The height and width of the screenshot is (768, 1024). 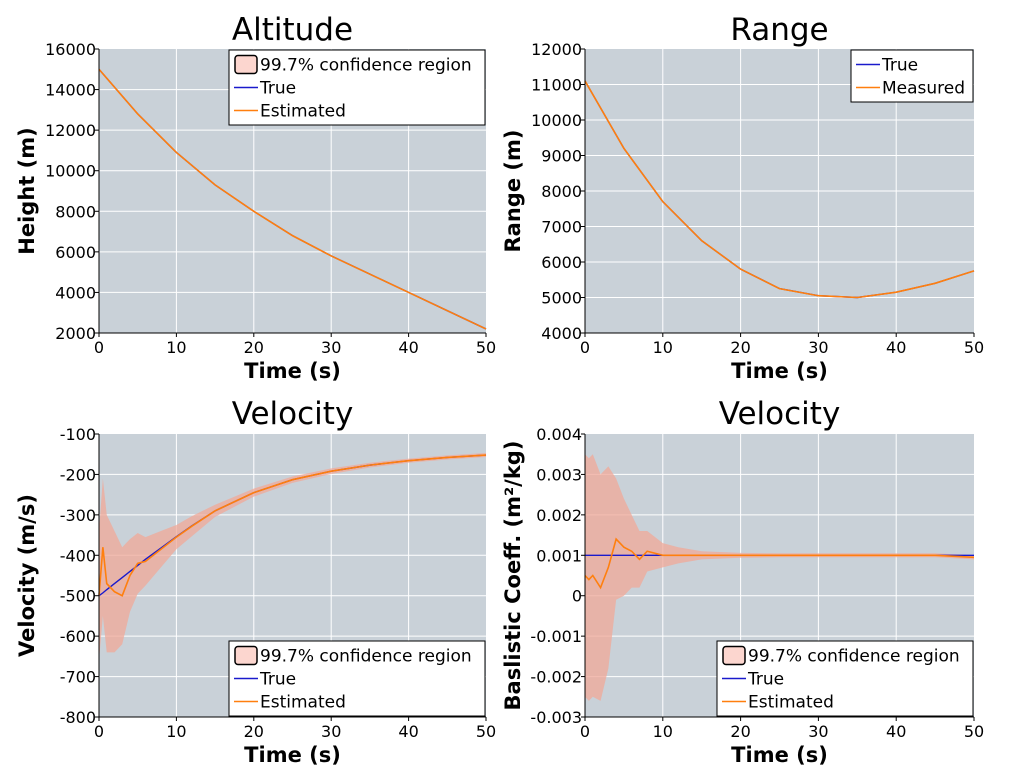 I want to click on y-tick-label: -400, so click(x=78, y=555).